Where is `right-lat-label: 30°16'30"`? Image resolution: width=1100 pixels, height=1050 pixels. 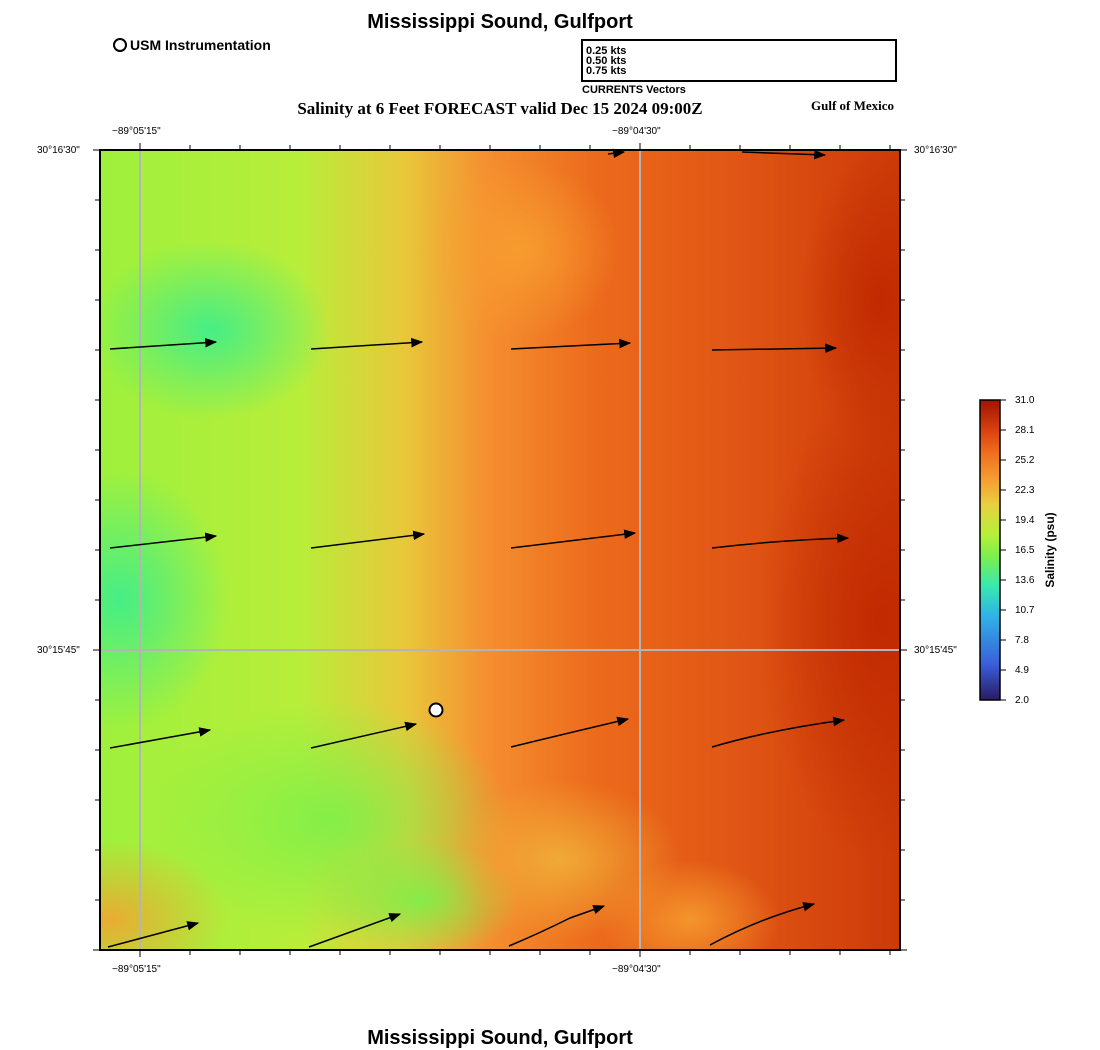
right-lat-label: 30°16'30" is located at coordinates (935, 150).